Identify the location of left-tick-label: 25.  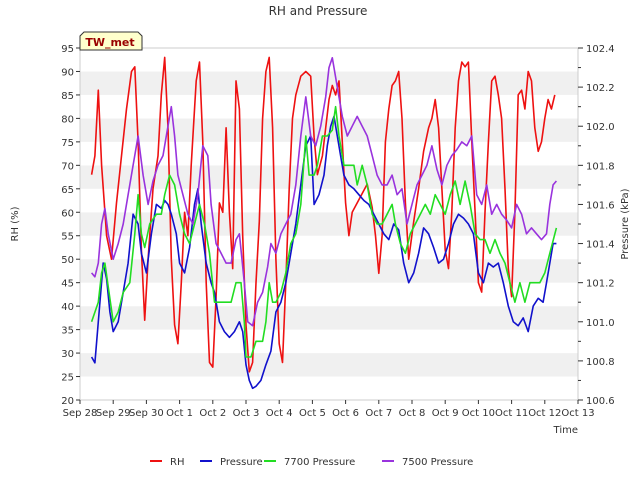
(67, 378).